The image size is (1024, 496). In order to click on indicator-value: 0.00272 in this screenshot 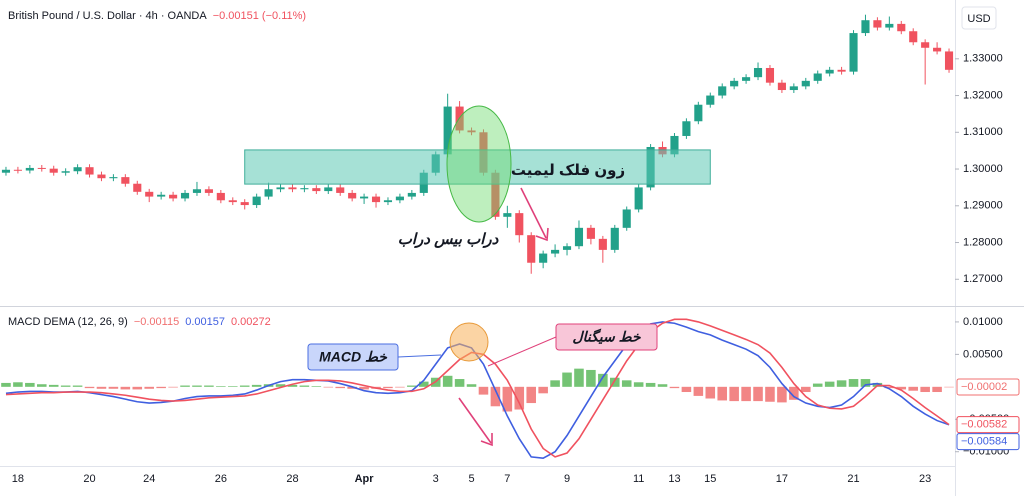, I will do `click(251, 322)`.